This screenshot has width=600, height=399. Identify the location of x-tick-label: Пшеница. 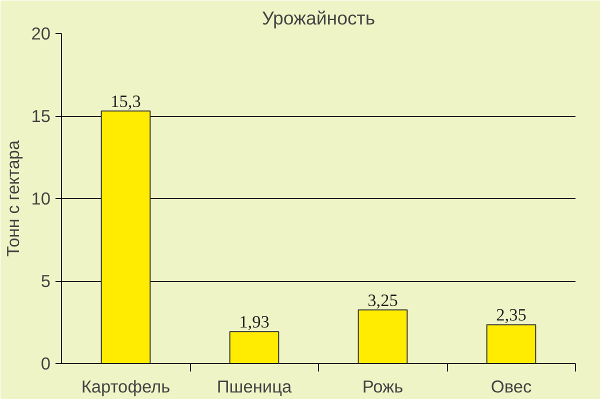
(254, 386).